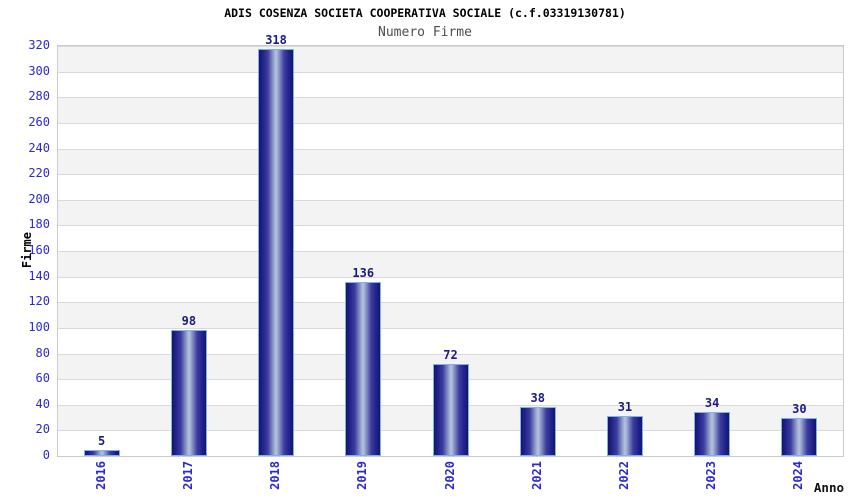 The width and height of the screenshot is (850, 500). I want to click on bar-value-label: 98, so click(189, 321).